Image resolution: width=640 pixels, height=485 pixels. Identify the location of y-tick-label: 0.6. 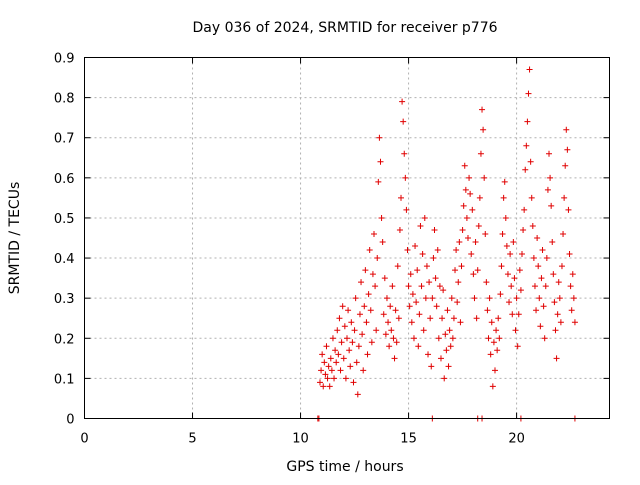
(64, 179).